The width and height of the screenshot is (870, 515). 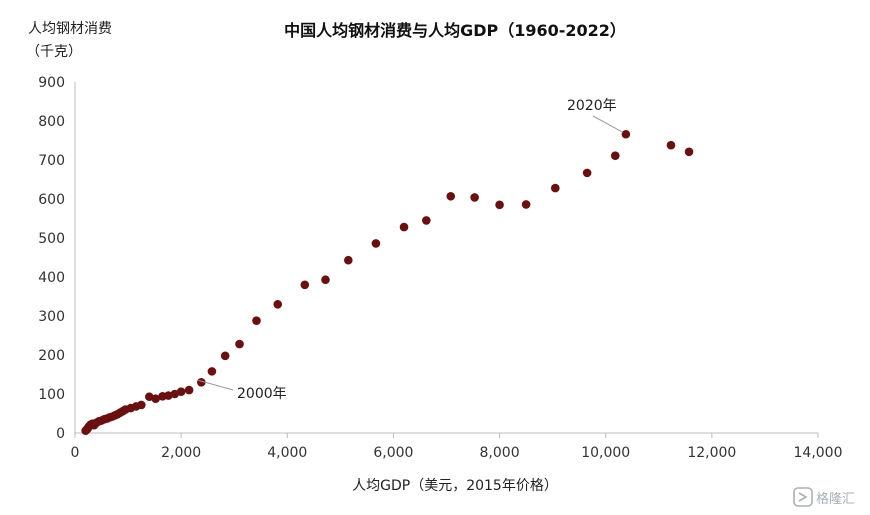 What do you see at coordinates (592, 106) in the screenshot?
I see `annotation-label: 2020年` at bounding box center [592, 106].